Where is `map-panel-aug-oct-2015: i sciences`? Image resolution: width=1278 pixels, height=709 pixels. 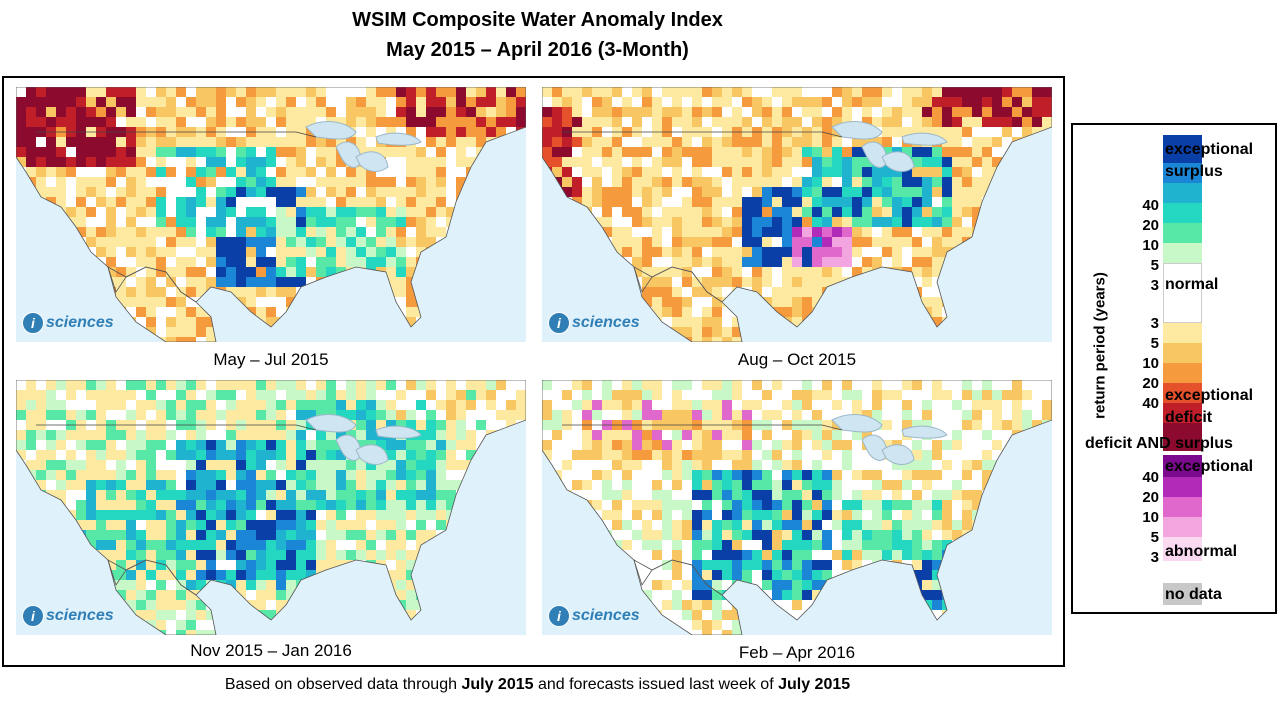 map-panel-aug-oct-2015: i sciences is located at coordinates (797, 214).